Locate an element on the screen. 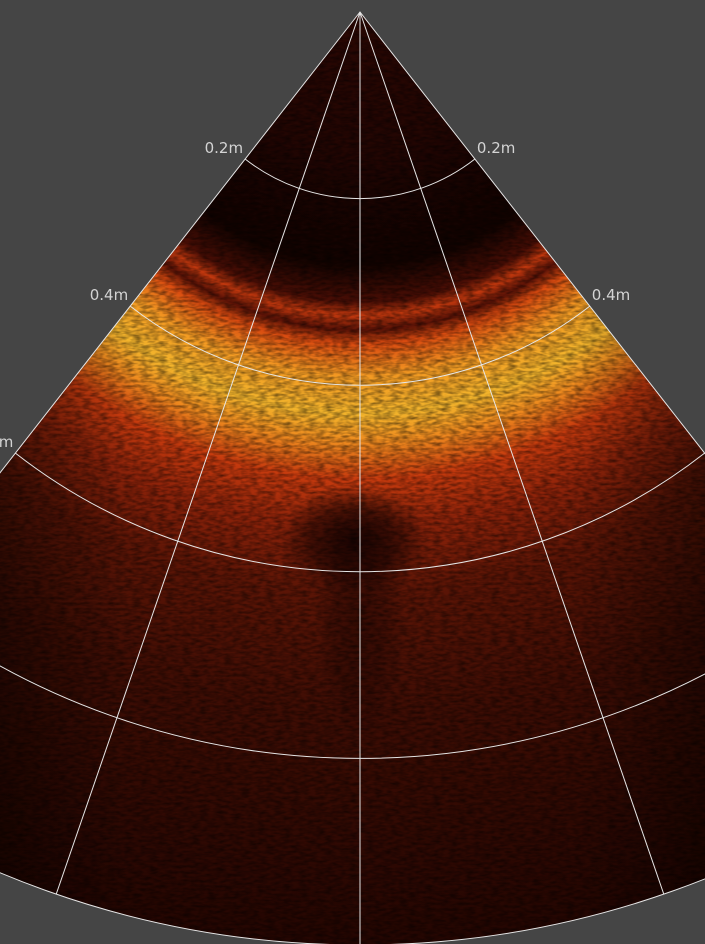  range-label-left: 0.4m is located at coordinates (109, 295).